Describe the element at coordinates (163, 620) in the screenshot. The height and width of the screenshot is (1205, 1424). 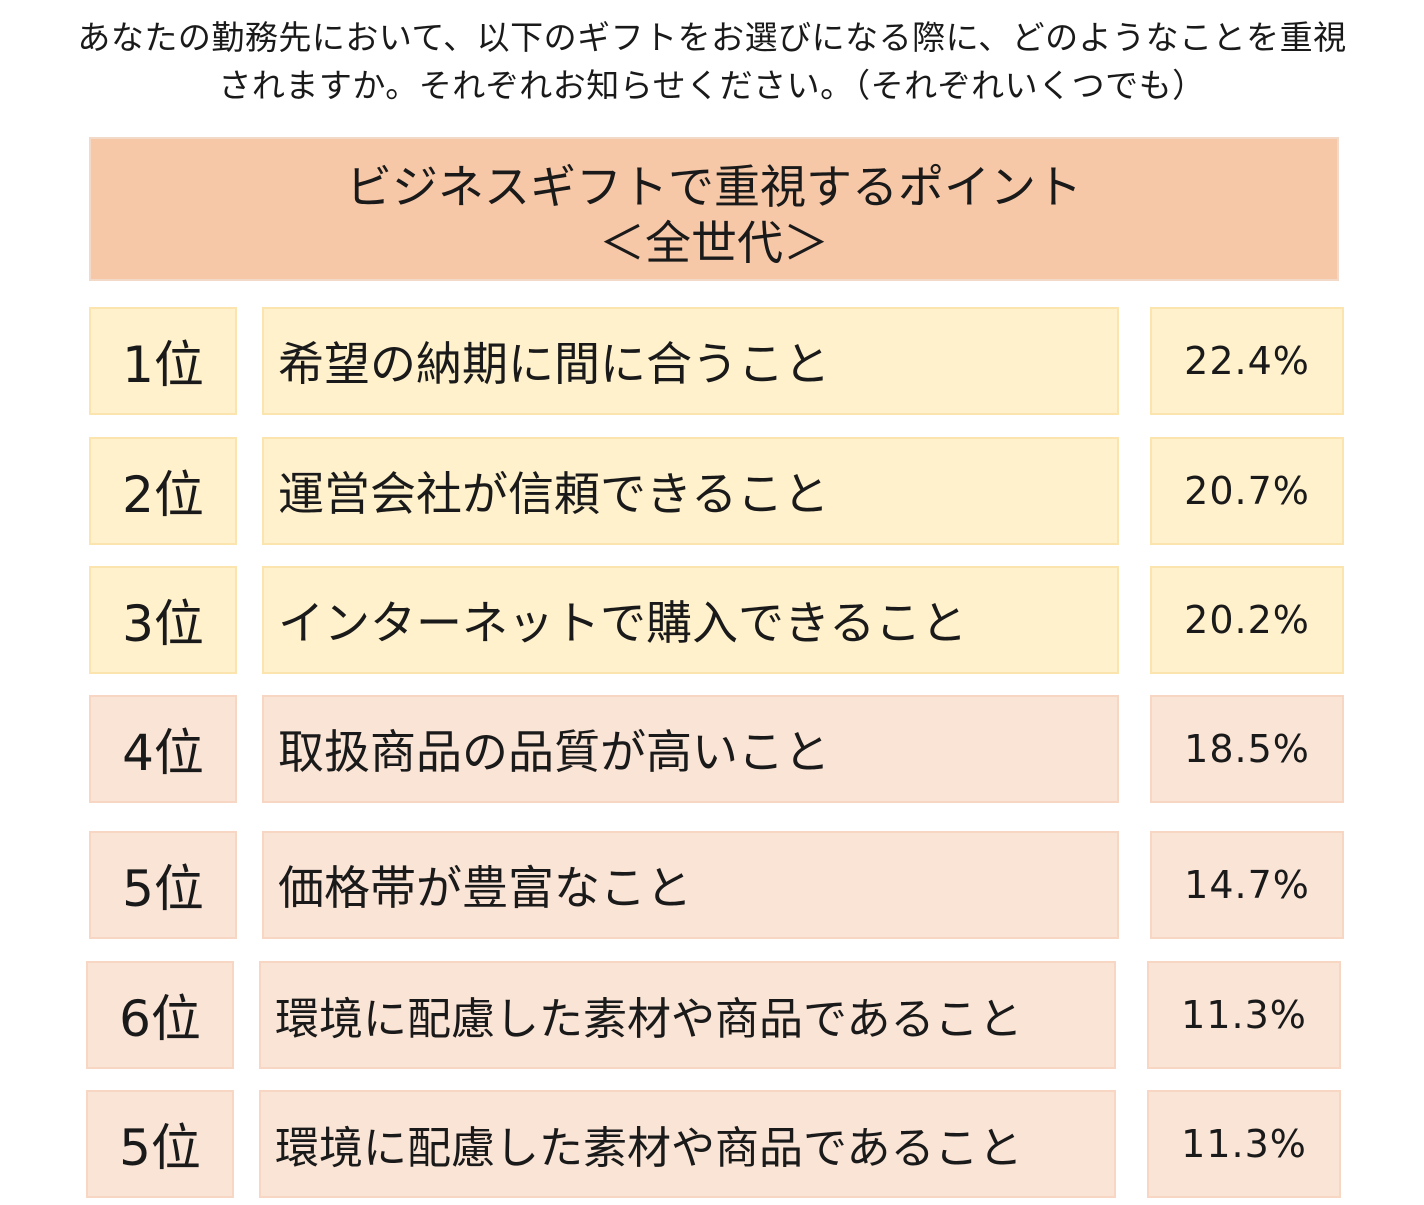
I see `rank-cell: 3位` at that location.